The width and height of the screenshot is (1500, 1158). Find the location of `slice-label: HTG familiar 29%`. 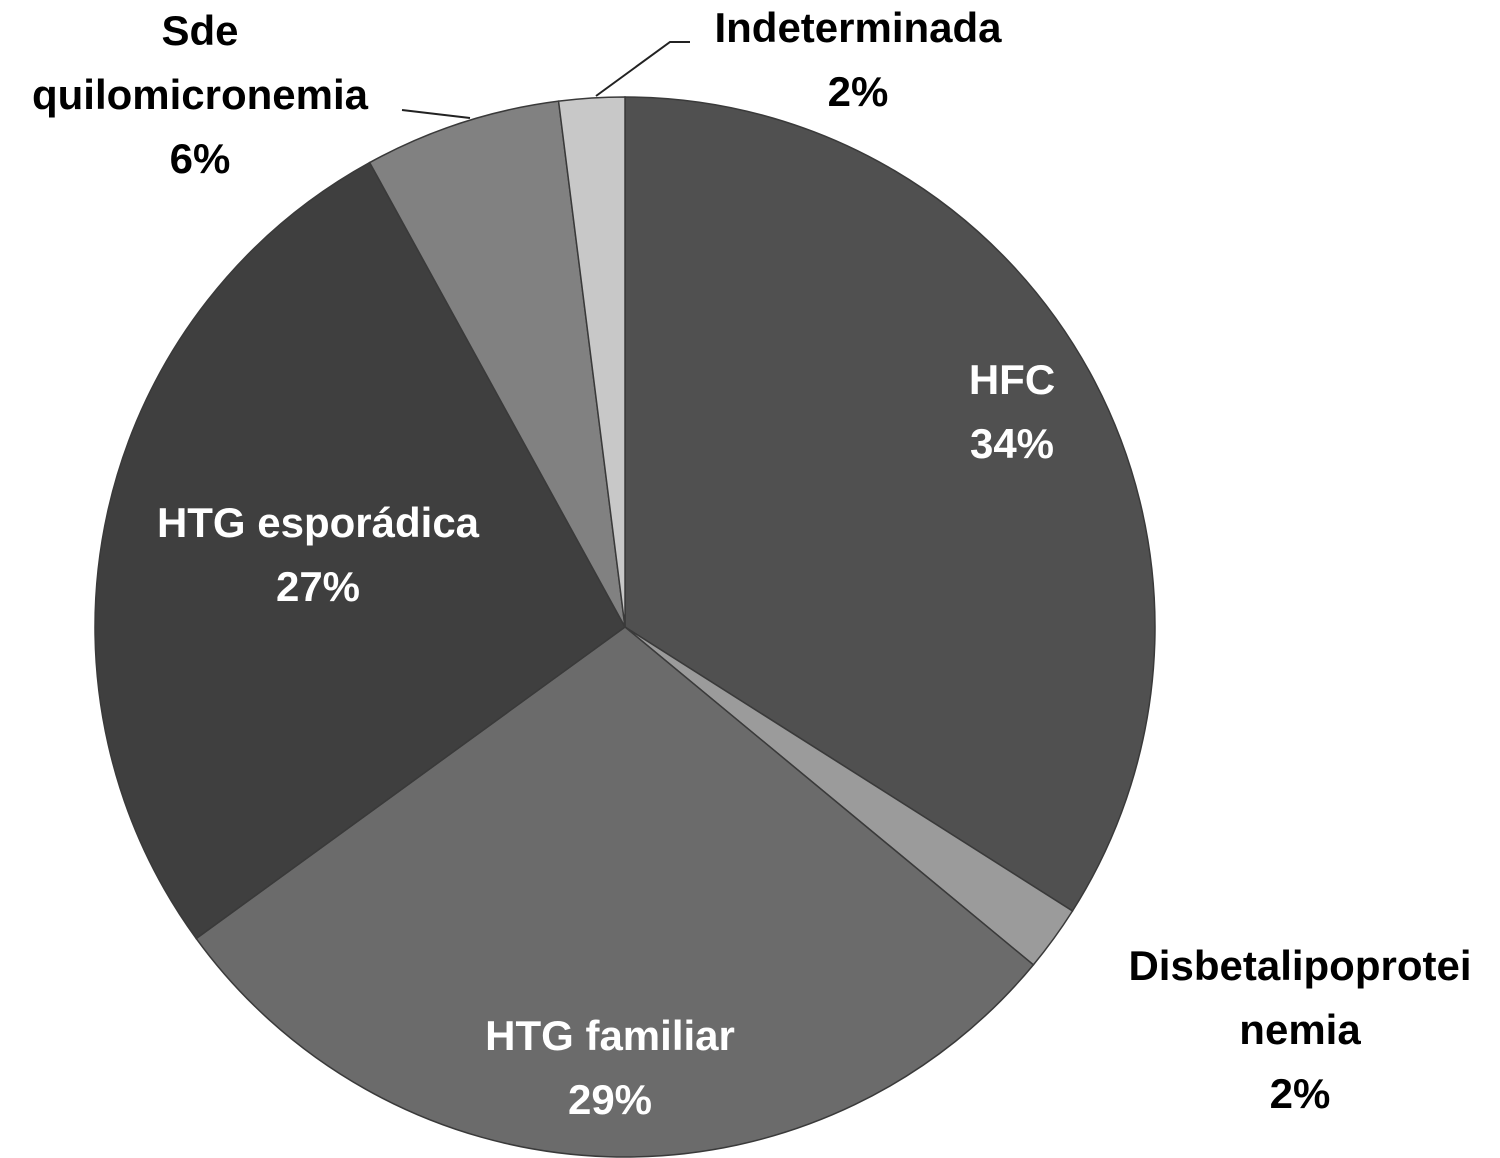

slice-label: HTG familiar 29% is located at coordinates (610, 1068).